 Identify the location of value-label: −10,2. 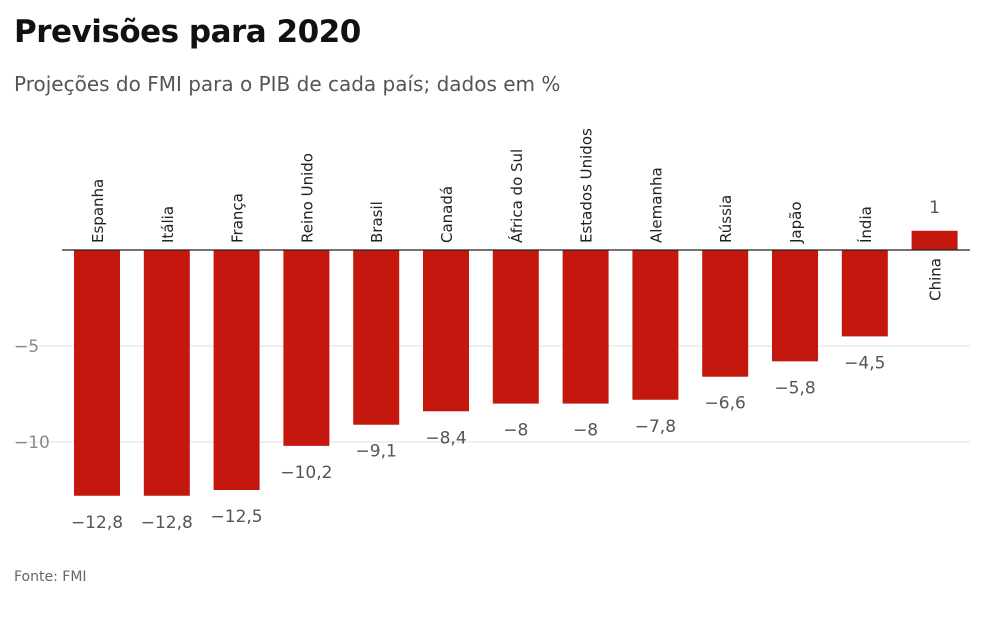
(306, 473).